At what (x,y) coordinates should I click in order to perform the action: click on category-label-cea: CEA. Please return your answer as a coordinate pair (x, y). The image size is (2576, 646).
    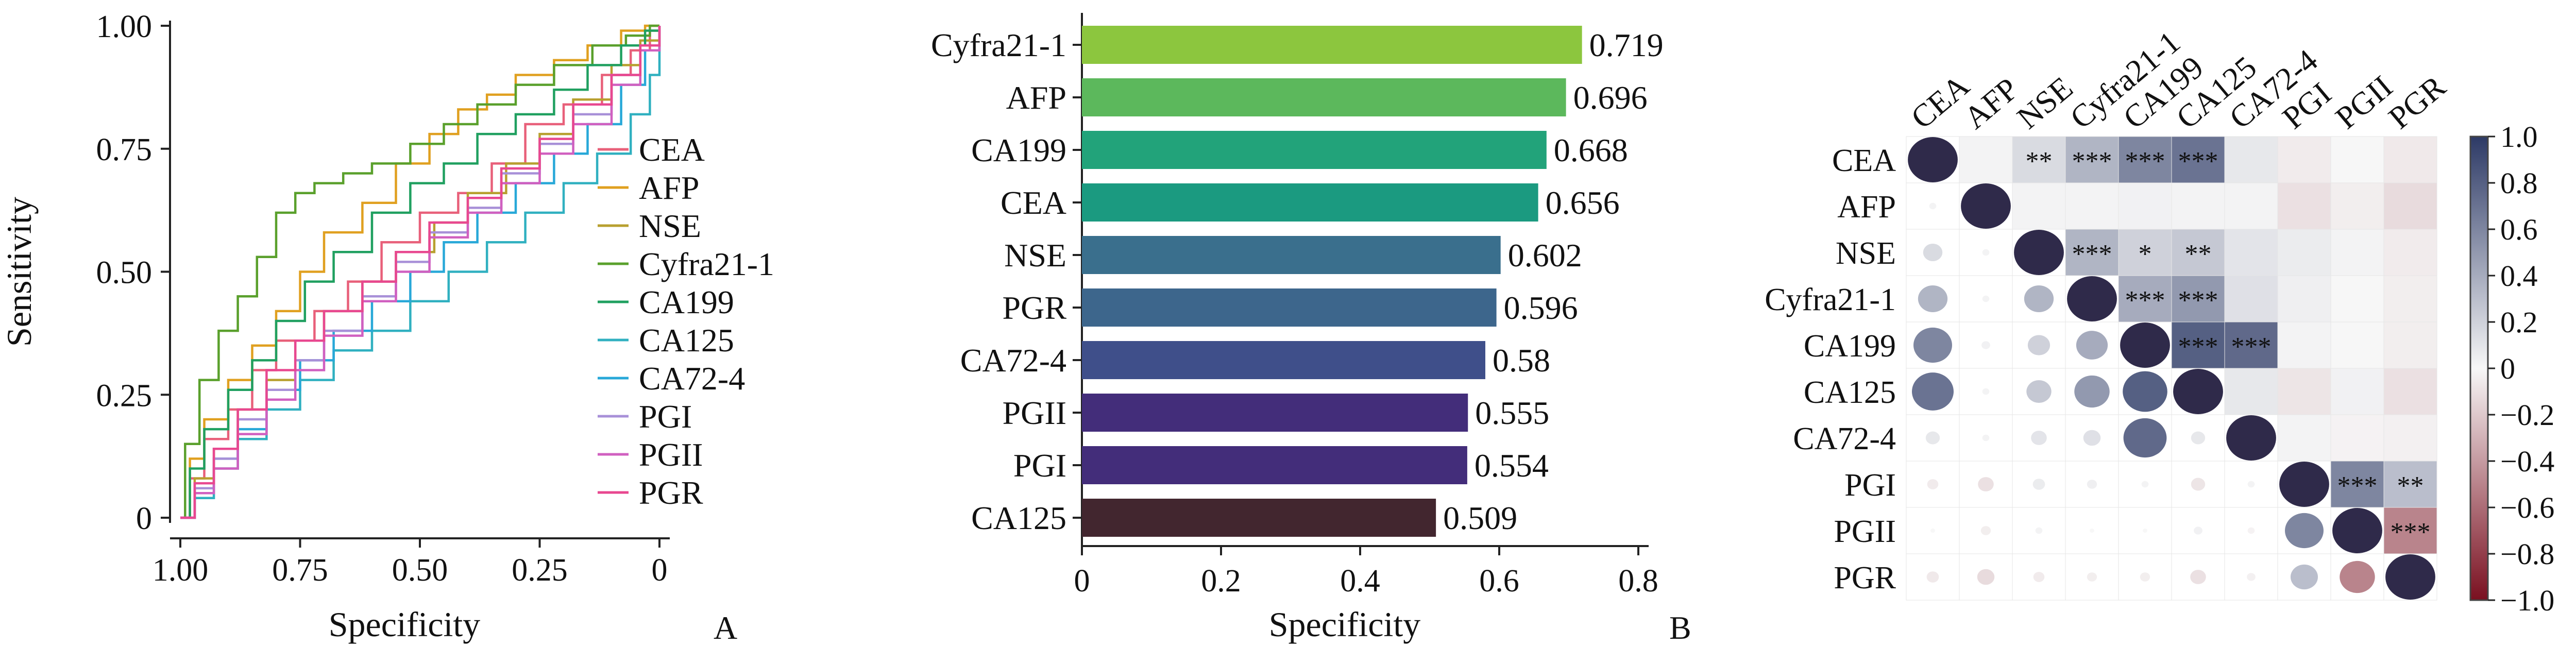
    Looking at the image, I should click on (1033, 202).